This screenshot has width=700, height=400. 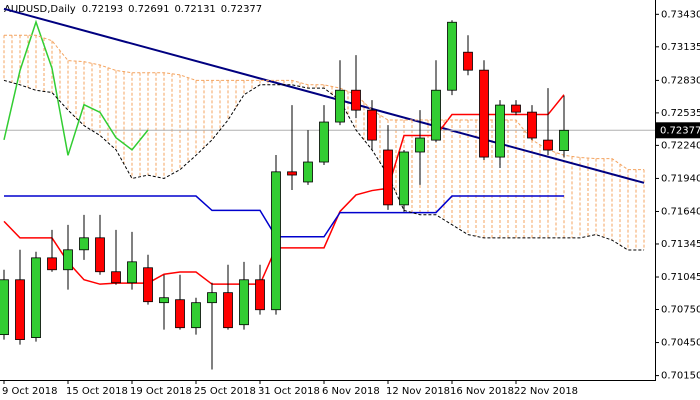 I want to click on x-tick-label: 15 Oct 2018, so click(x=97, y=391).